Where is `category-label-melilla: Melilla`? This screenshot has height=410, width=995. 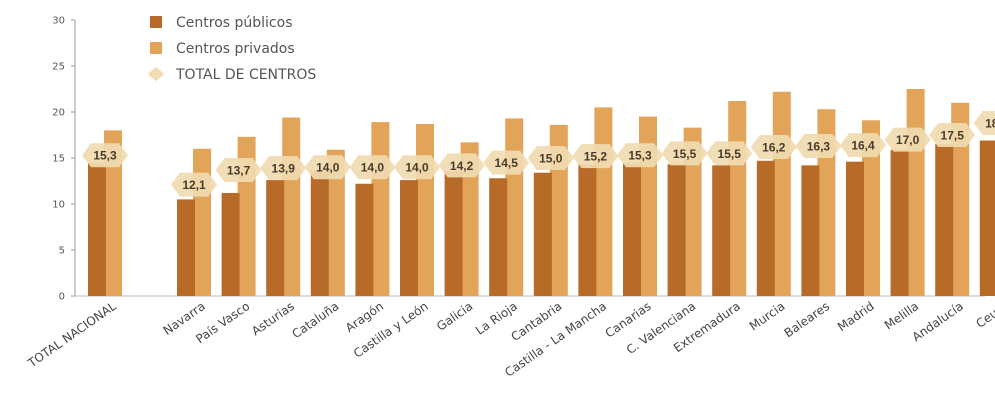
category-label-melilla: Melilla is located at coordinates (902, 316).